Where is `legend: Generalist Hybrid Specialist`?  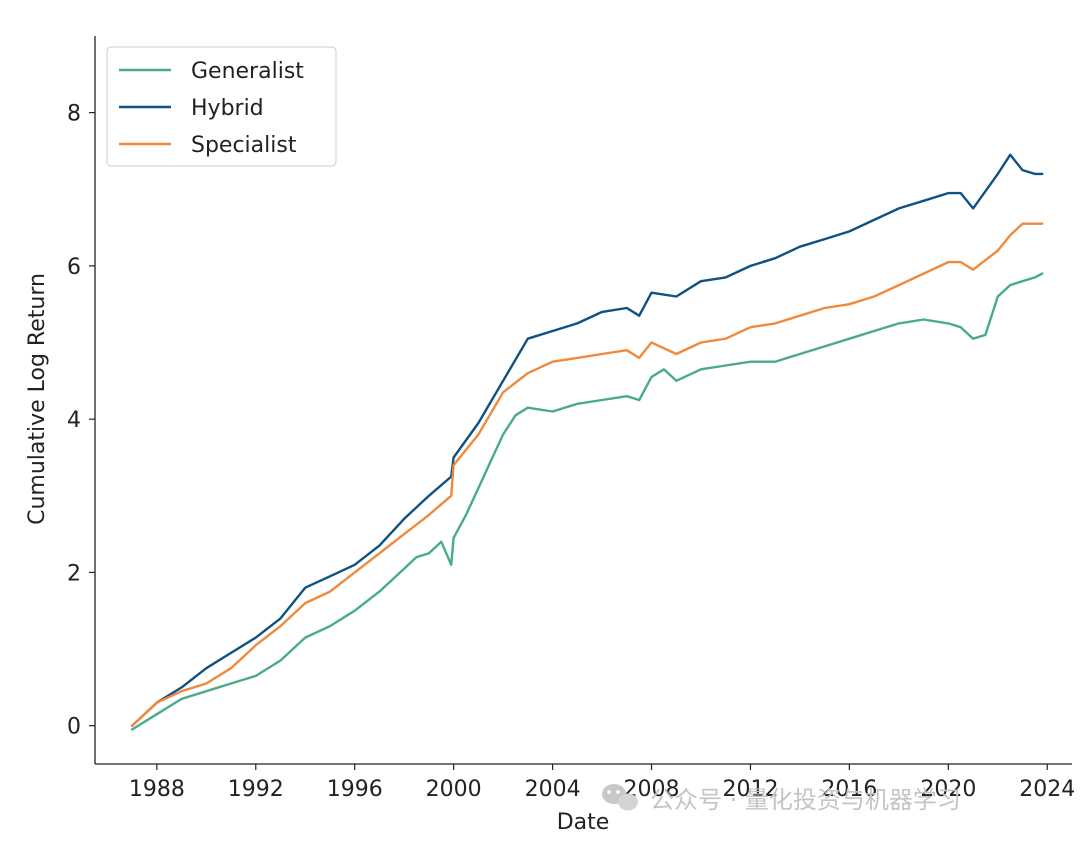
legend: Generalist Hybrid Specialist is located at coordinates (221, 106).